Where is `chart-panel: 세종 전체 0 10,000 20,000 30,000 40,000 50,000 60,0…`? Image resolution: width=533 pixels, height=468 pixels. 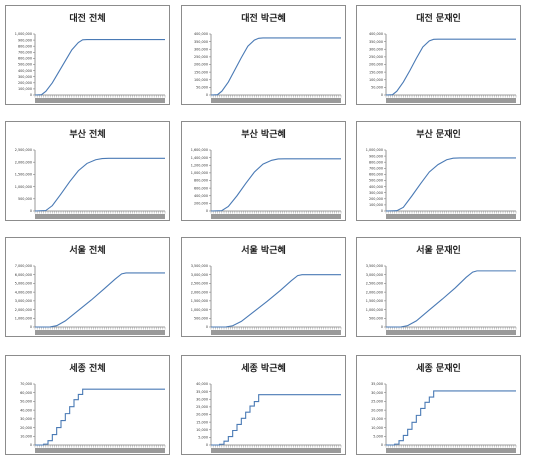 chart-panel: 세종 전체 0 10,000 20,000 30,000 40,000 50,000 60,0… is located at coordinates (87, 405).